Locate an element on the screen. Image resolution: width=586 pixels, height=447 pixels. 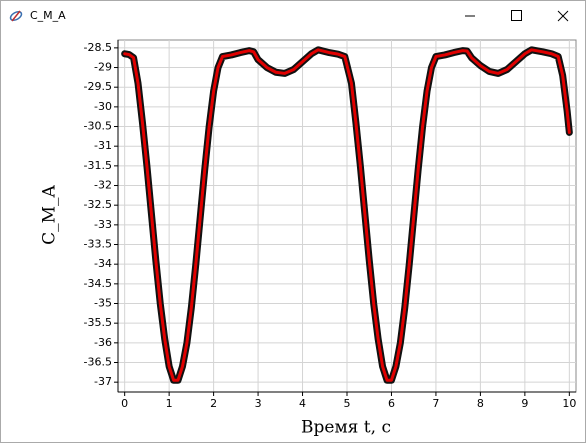
x-tick-label: 3 is located at coordinates (258, 403).